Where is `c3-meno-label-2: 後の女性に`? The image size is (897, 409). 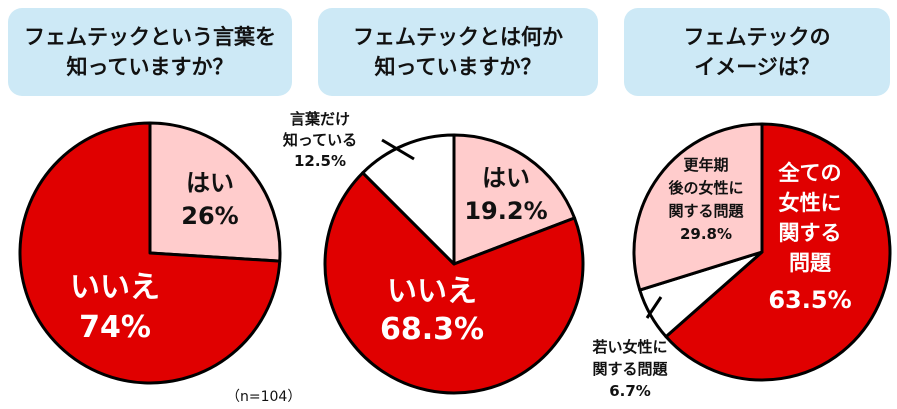 c3-meno-label-2: 後の女性に is located at coordinates (705, 188).